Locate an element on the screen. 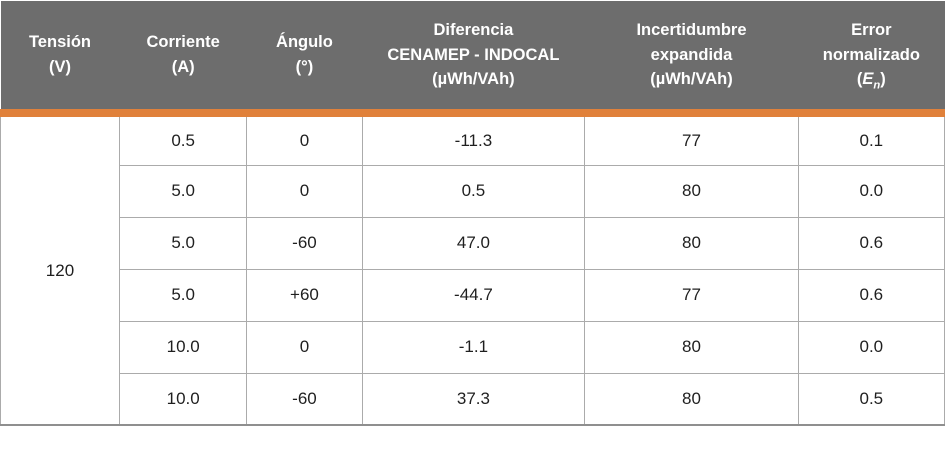 The width and height of the screenshot is (945, 449). table-row: 10.0 -60 37.3 80 0.5 is located at coordinates (473, 399).